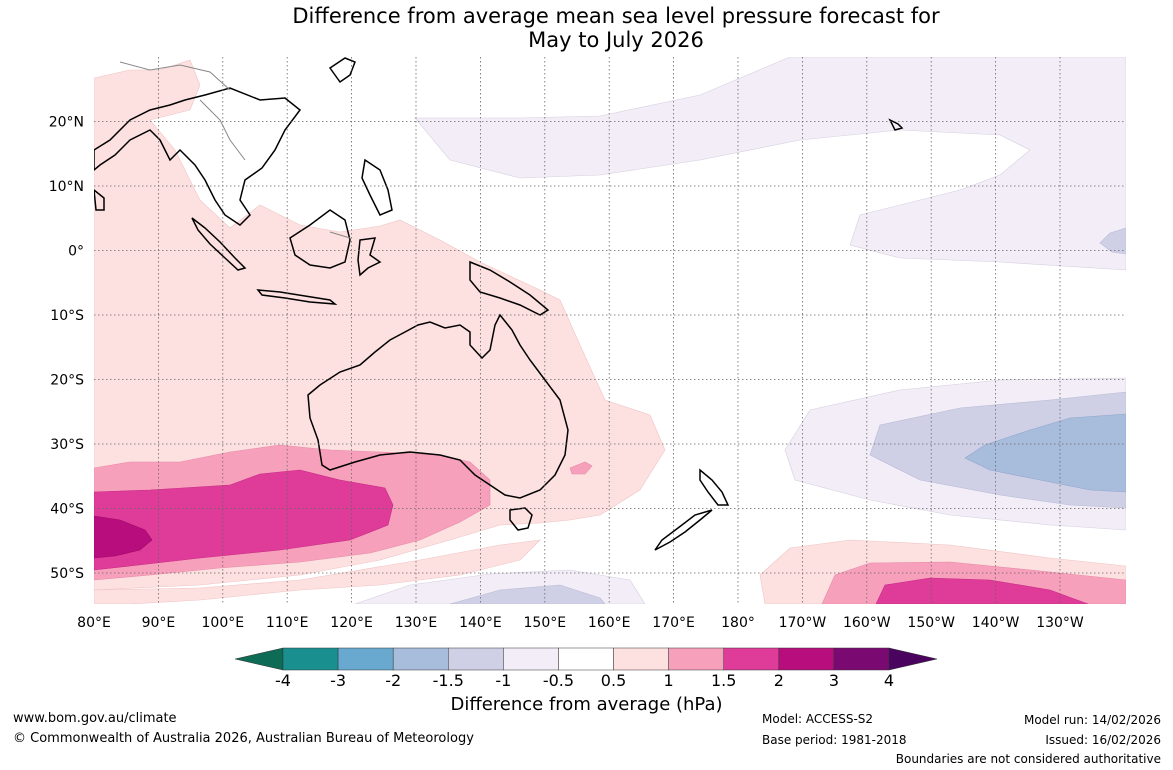 The width and height of the screenshot is (1173, 770). What do you see at coordinates (609, 623) in the screenshot?
I see `longitude-label: 160°E` at bounding box center [609, 623].